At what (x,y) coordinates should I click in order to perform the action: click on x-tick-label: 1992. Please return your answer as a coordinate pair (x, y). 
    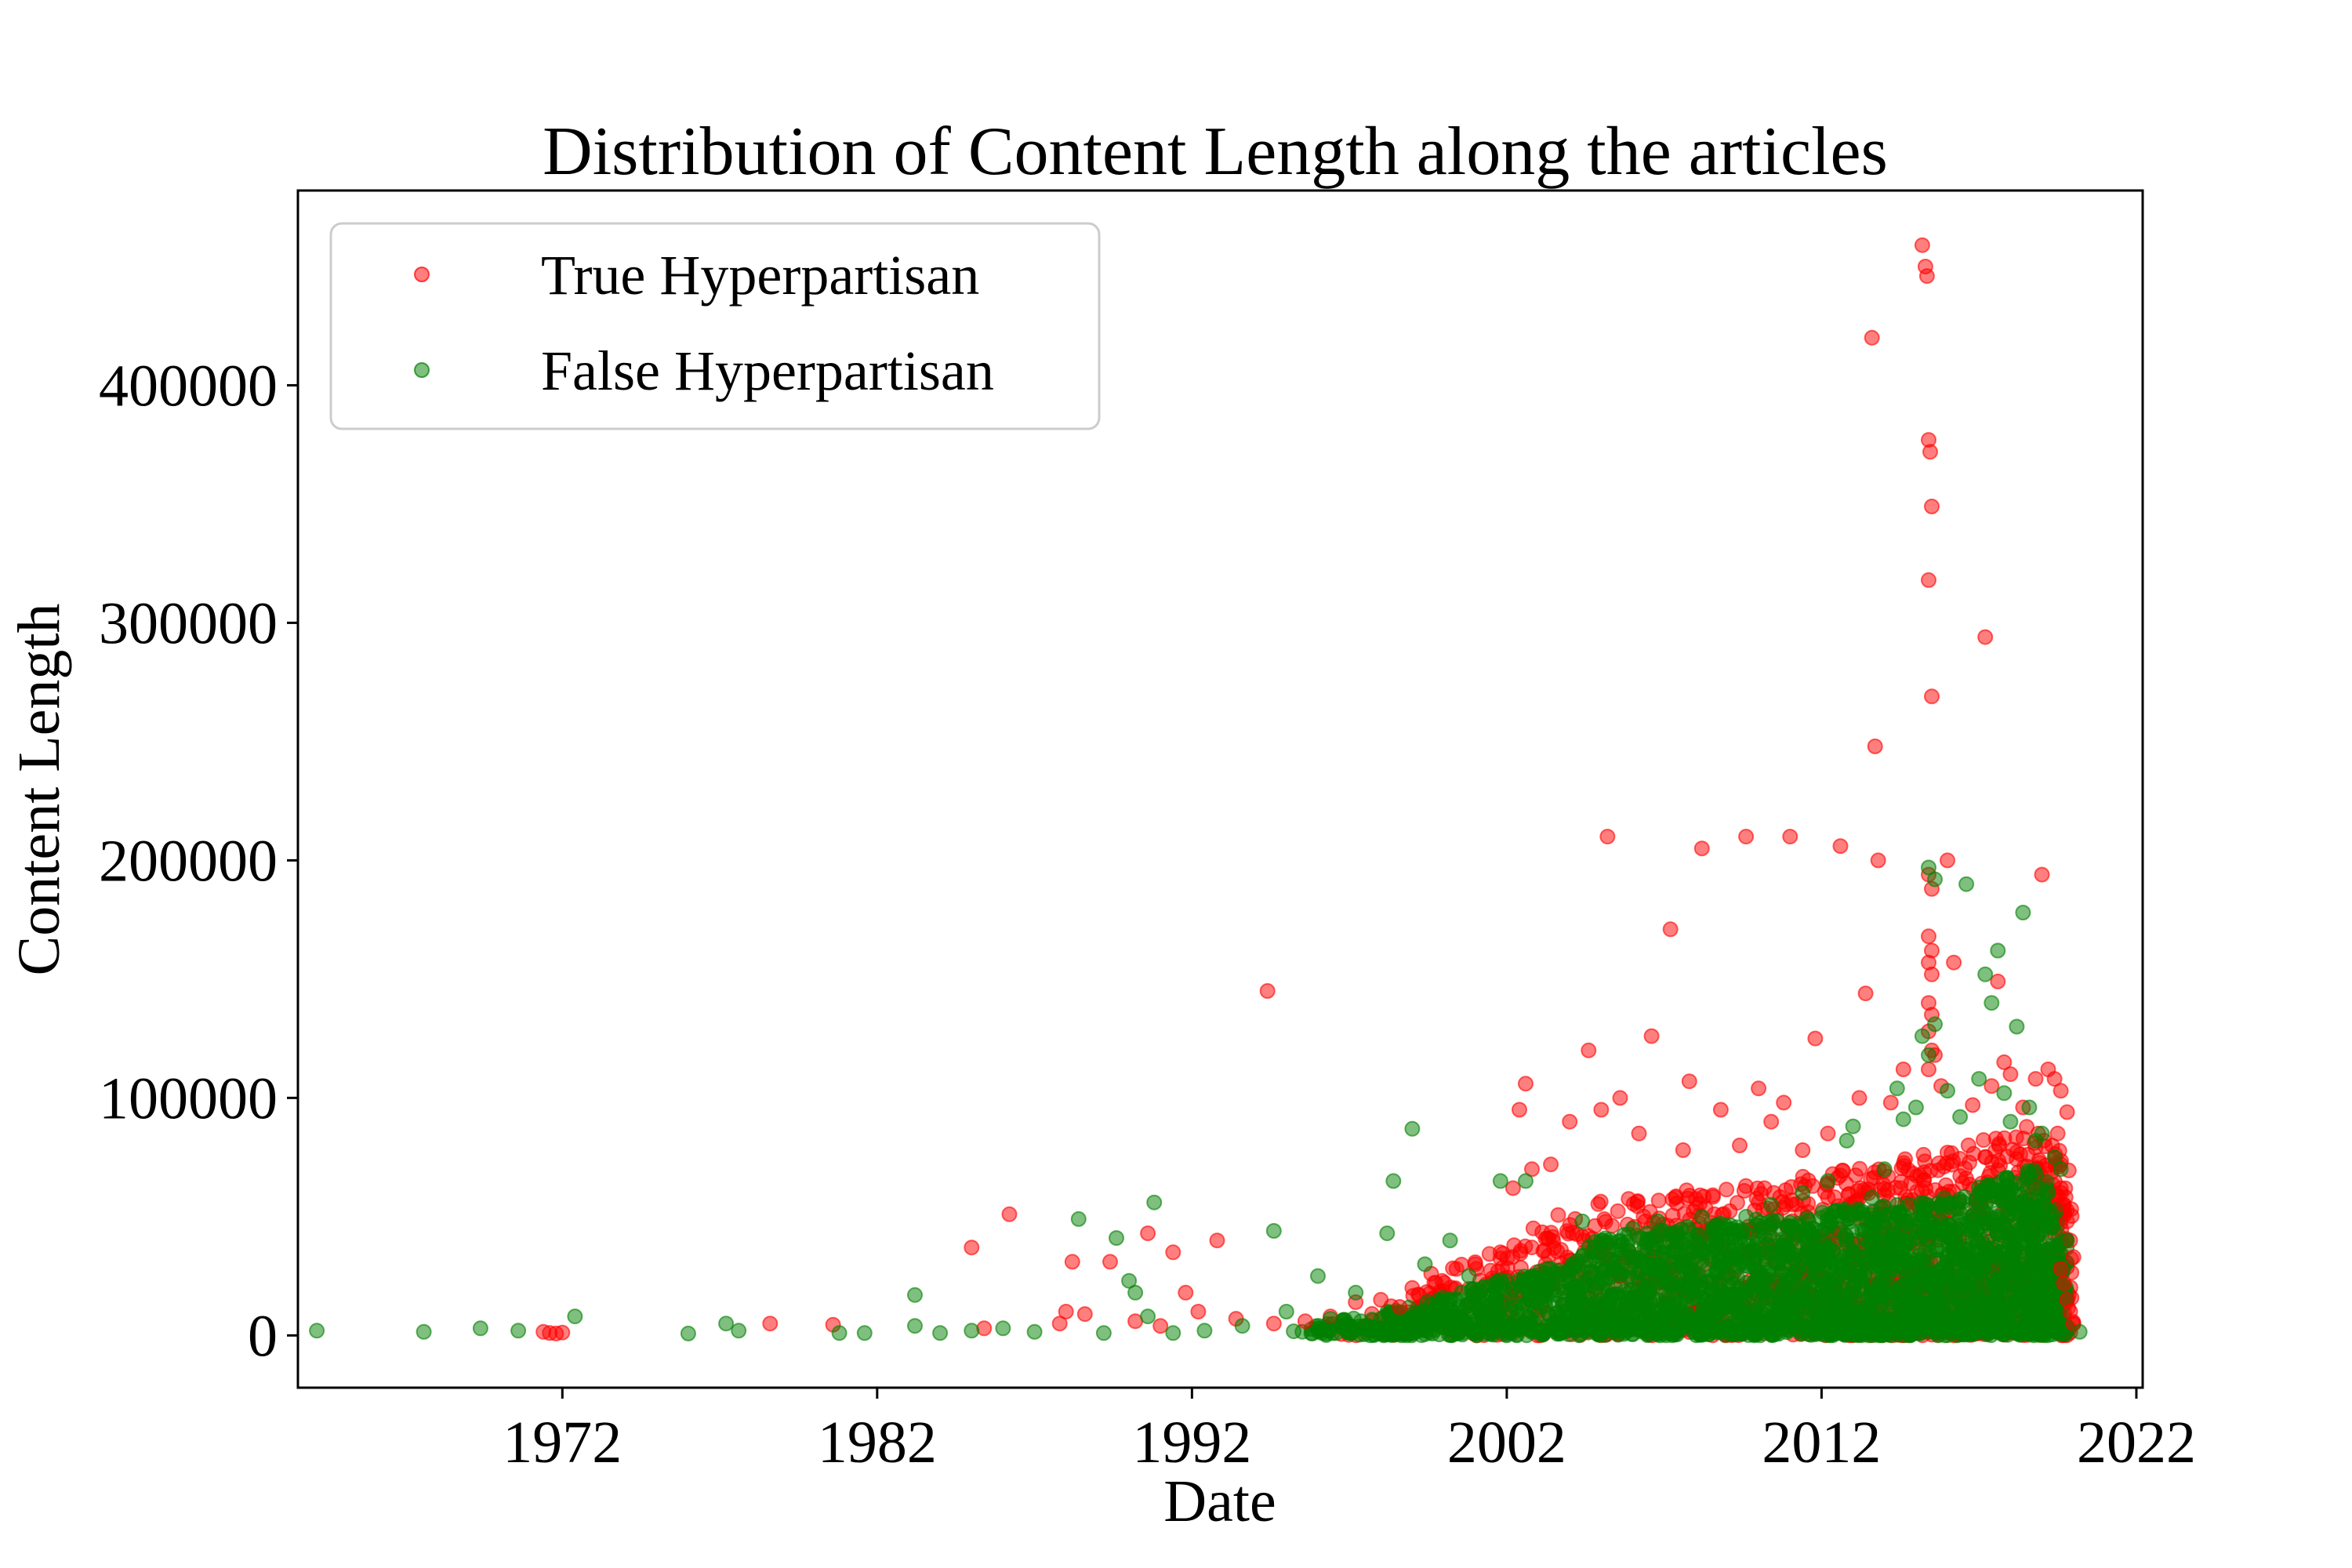
    Looking at the image, I should click on (1191, 1443).